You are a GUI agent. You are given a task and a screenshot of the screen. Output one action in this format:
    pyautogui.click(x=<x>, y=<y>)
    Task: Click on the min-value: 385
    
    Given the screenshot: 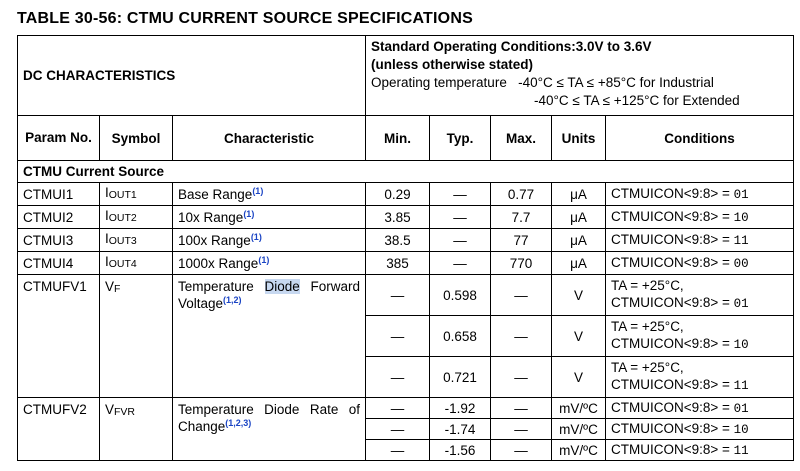 What is the action you would take?
    pyautogui.click(x=397, y=263)
    